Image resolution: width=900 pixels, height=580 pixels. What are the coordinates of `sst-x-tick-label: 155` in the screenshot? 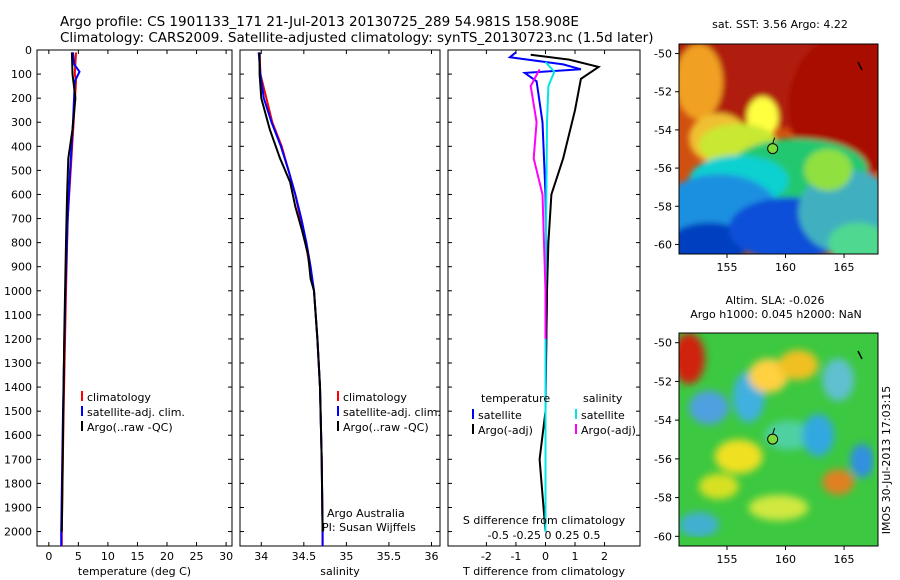 It's located at (726, 267).